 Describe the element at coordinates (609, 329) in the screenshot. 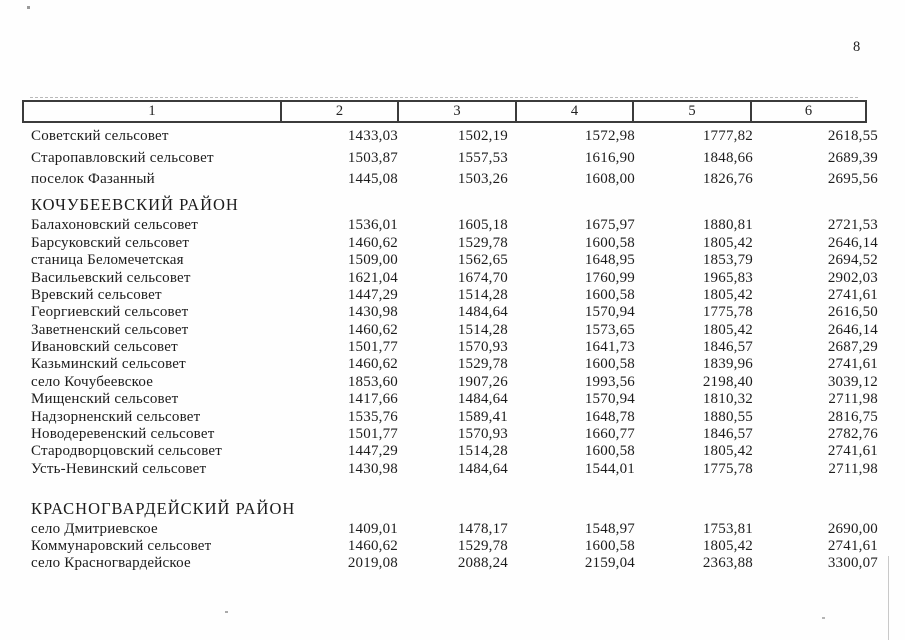

I see `value-cell: 1573,65` at that location.